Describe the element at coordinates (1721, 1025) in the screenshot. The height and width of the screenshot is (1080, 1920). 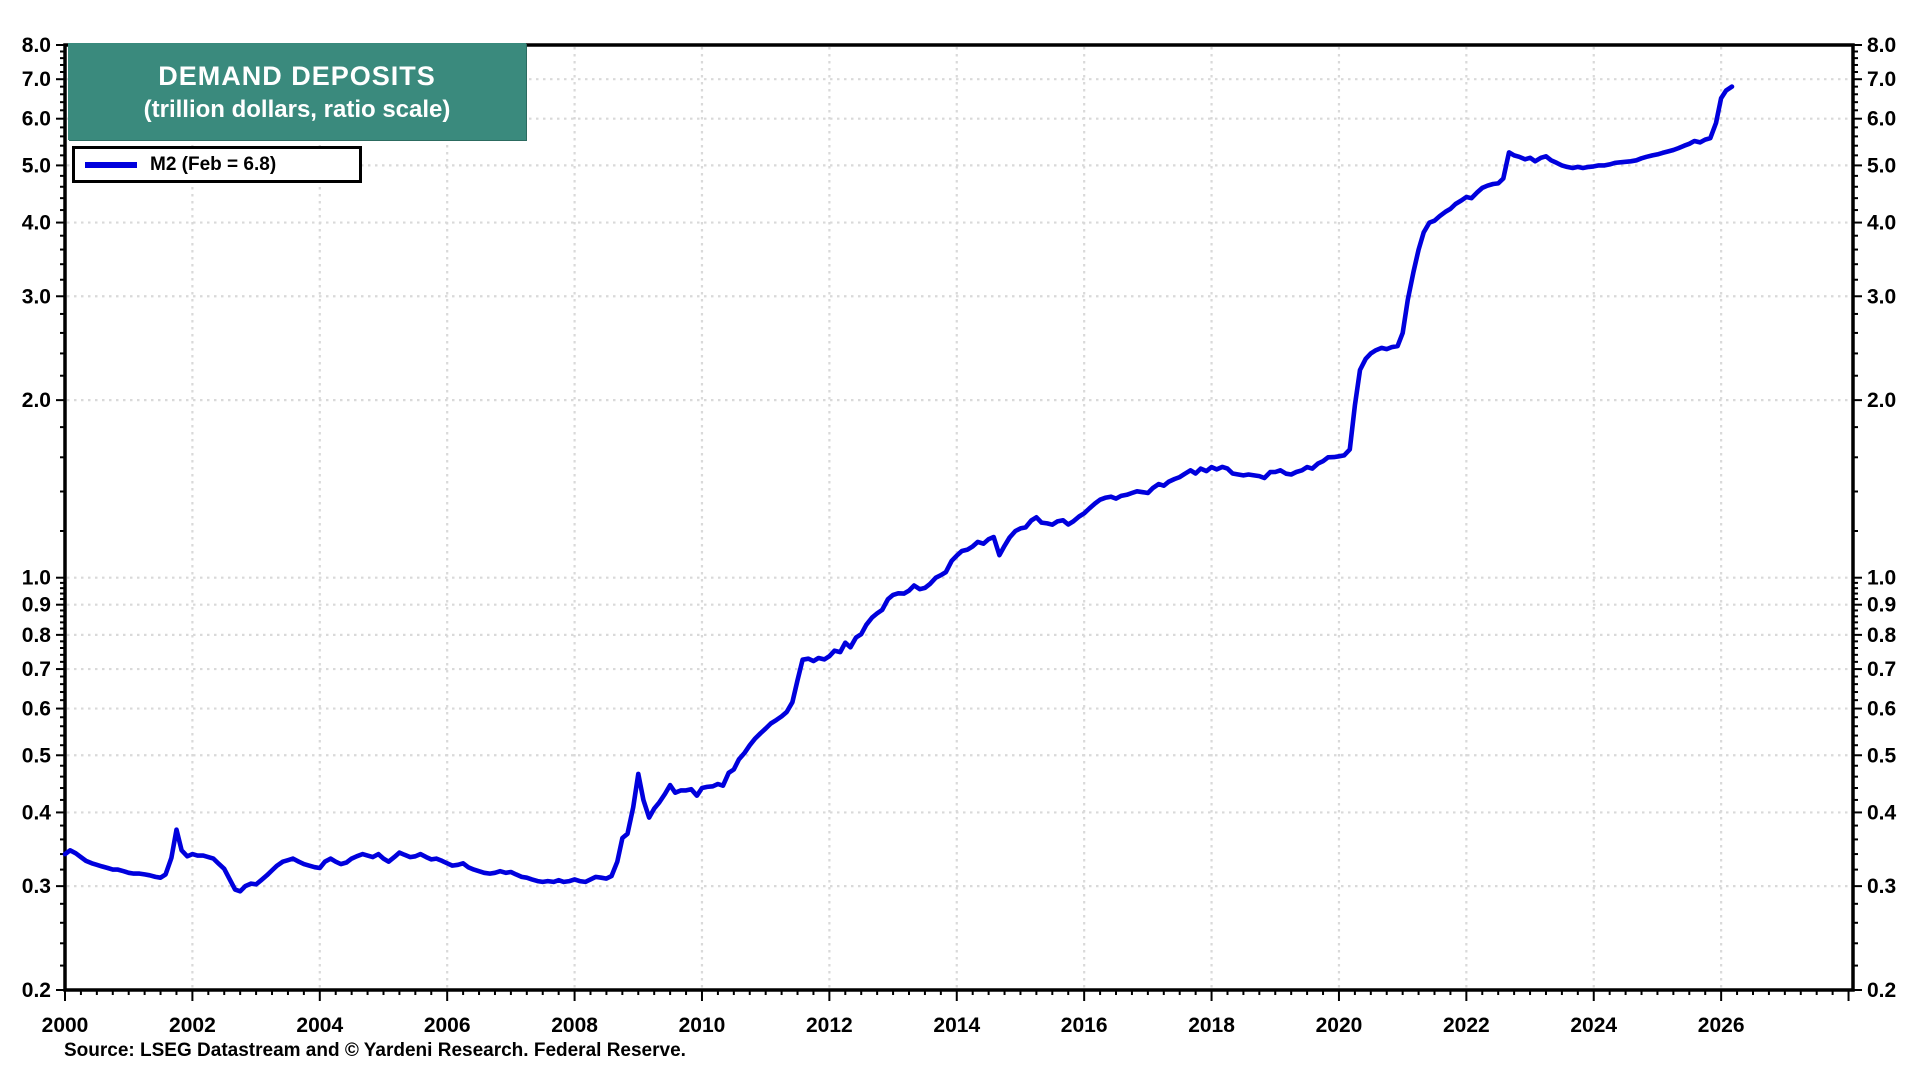
I see `x-axis-tick-label: 2026` at that location.